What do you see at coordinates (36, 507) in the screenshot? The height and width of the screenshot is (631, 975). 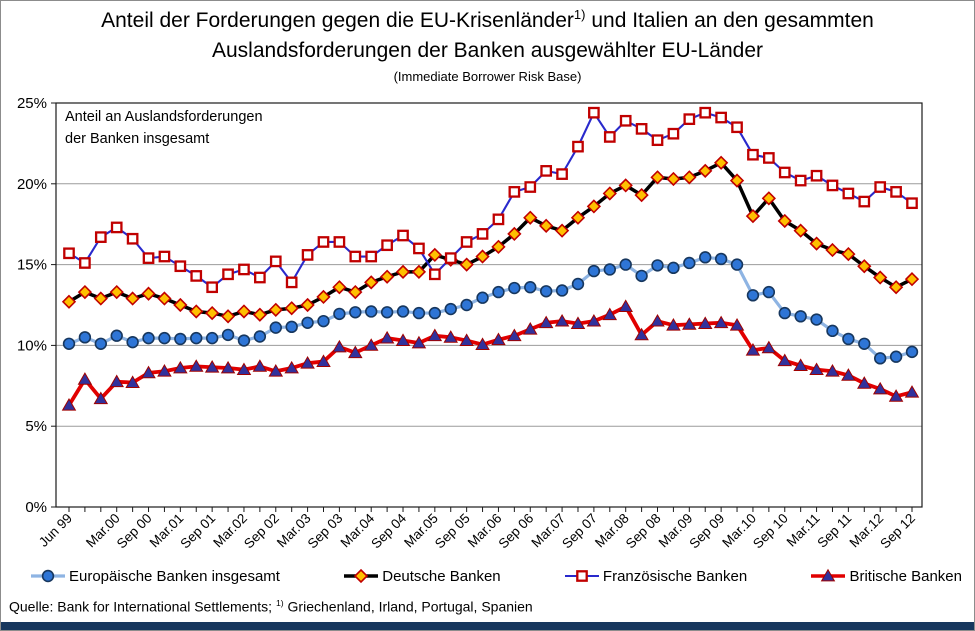 I see `svg-text: 0%` at bounding box center [36, 507].